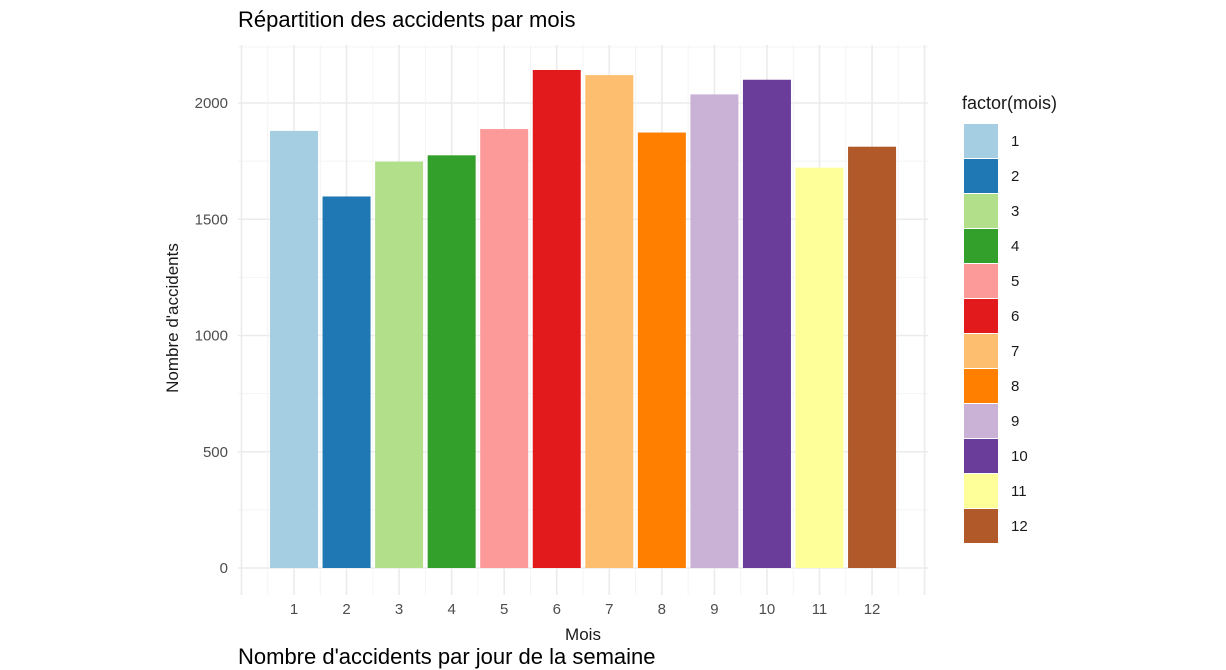 This screenshot has height=670, width=1226. I want to click on x-tick-label: 6, so click(557, 609).